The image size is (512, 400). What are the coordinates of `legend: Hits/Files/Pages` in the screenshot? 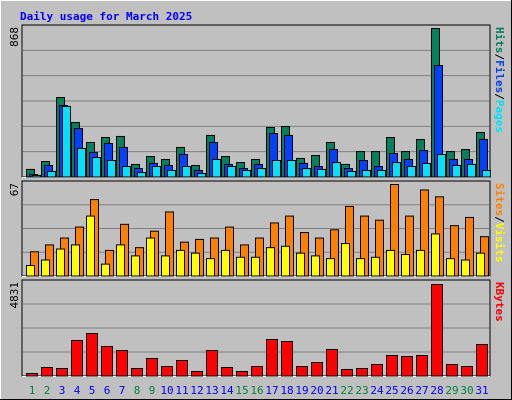 It's located at (499, 80).